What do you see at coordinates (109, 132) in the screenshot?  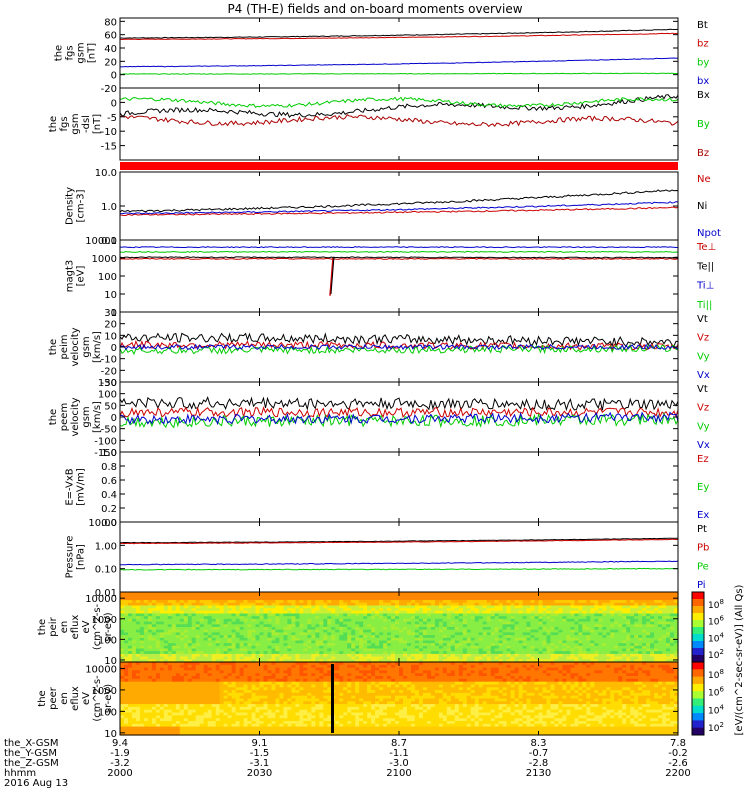 I see `ytick-label: -10` at bounding box center [109, 132].